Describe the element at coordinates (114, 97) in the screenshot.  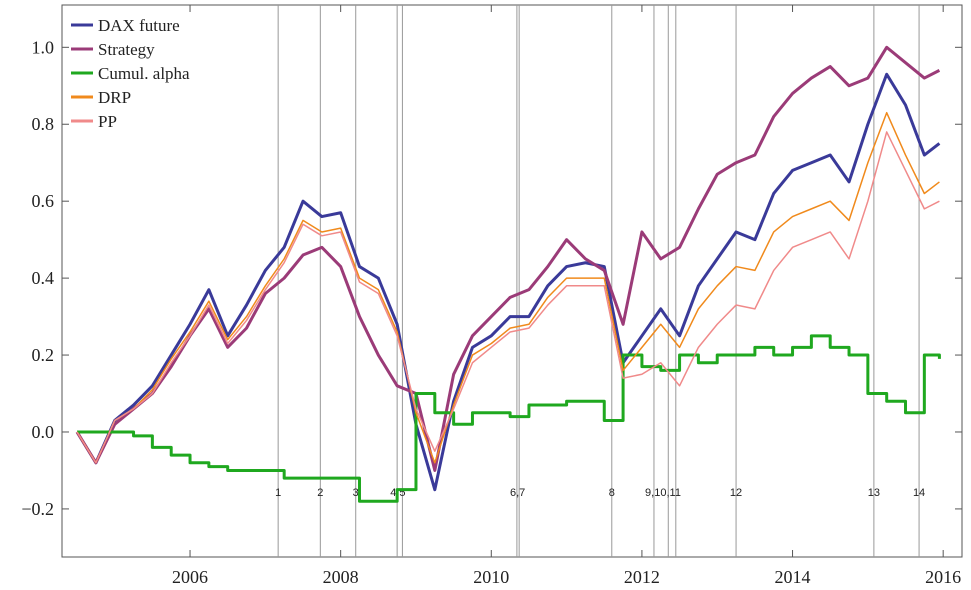
I see `legend-label: DRP` at that location.